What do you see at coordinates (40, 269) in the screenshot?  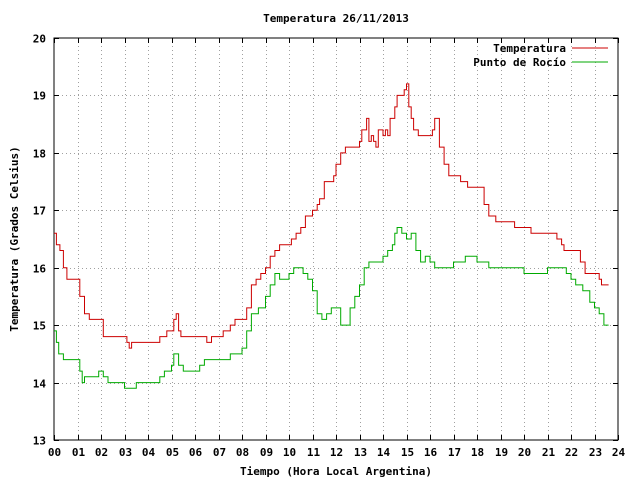 I see `y-tick-label: 16` at bounding box center [40, 269].